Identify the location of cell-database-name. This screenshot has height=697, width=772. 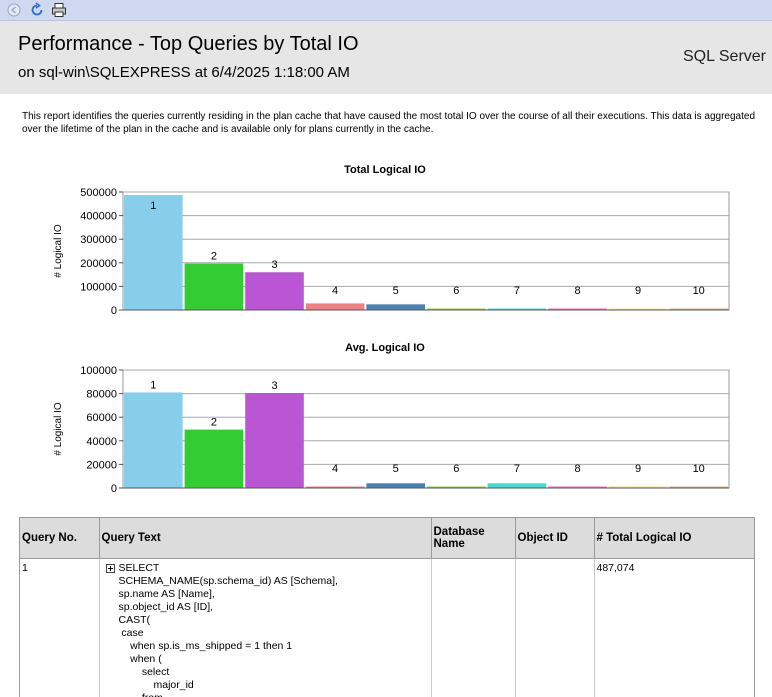
(473, 627).